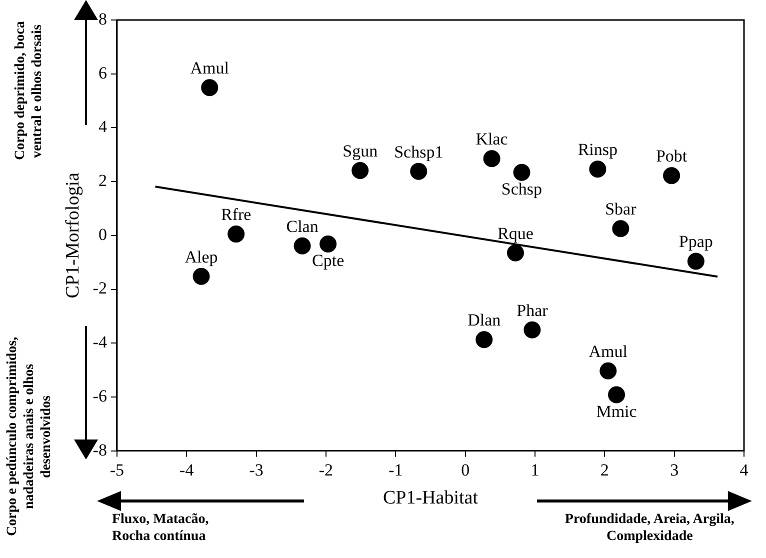  What do you see at coordinates (617, 411) in the screenshot?
I see `annotation: Mmic` at bounding box center [617, 411].